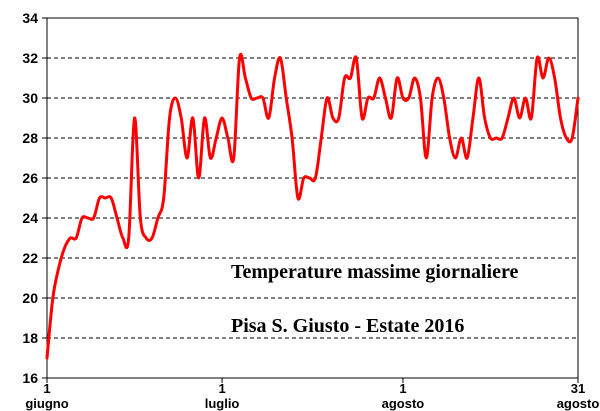 Image resolution: width=600 pixels, height=411 pixels. What do you see at coordinates (30, 258) in the screenshot?
I see `y-tick-label: 22` at bounding box center [30, 258].